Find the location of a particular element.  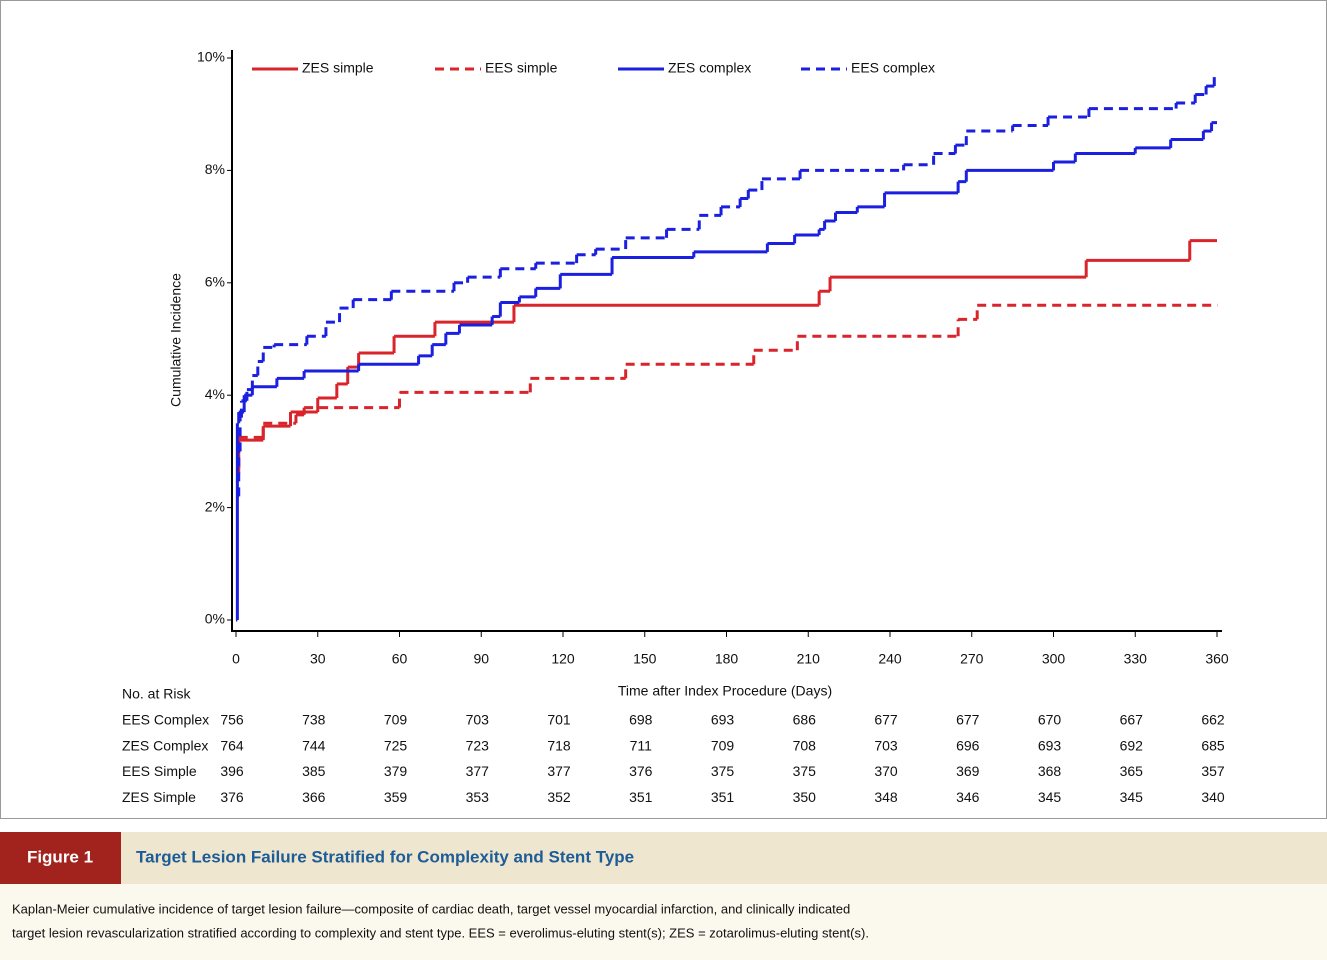

risk-row-name: ZES Simple is located at coordinates (159, 797).